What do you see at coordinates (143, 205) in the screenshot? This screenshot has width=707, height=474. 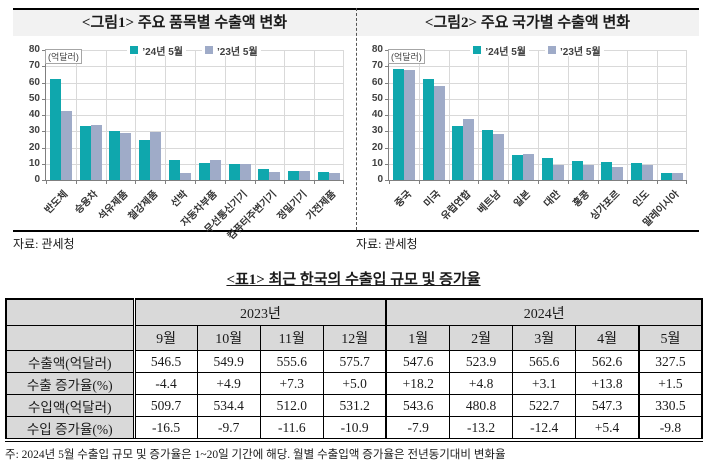 I see `x-axis-label: 철강제품` at bounding box center [143, 205].